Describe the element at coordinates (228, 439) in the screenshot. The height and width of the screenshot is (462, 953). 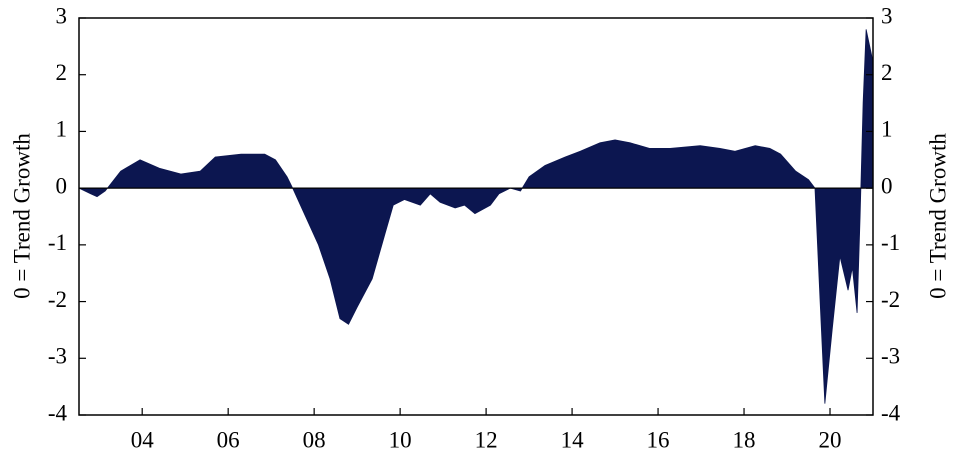
I see `x-tick-label: 06` at that location.